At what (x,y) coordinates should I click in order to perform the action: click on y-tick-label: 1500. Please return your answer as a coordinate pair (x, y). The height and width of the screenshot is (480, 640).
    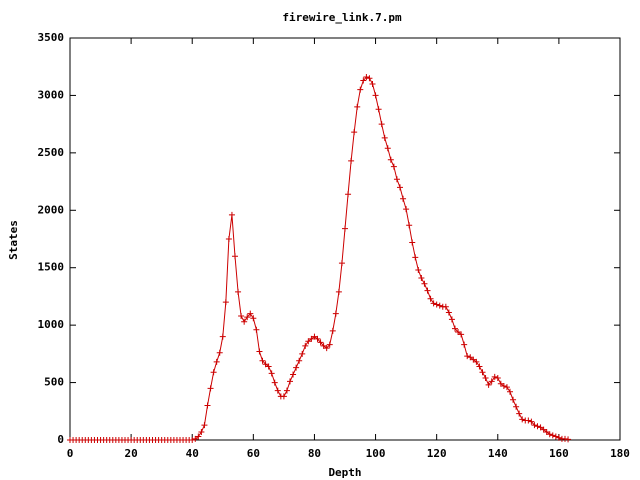
    Looking at the image, I should click on (51, 267).